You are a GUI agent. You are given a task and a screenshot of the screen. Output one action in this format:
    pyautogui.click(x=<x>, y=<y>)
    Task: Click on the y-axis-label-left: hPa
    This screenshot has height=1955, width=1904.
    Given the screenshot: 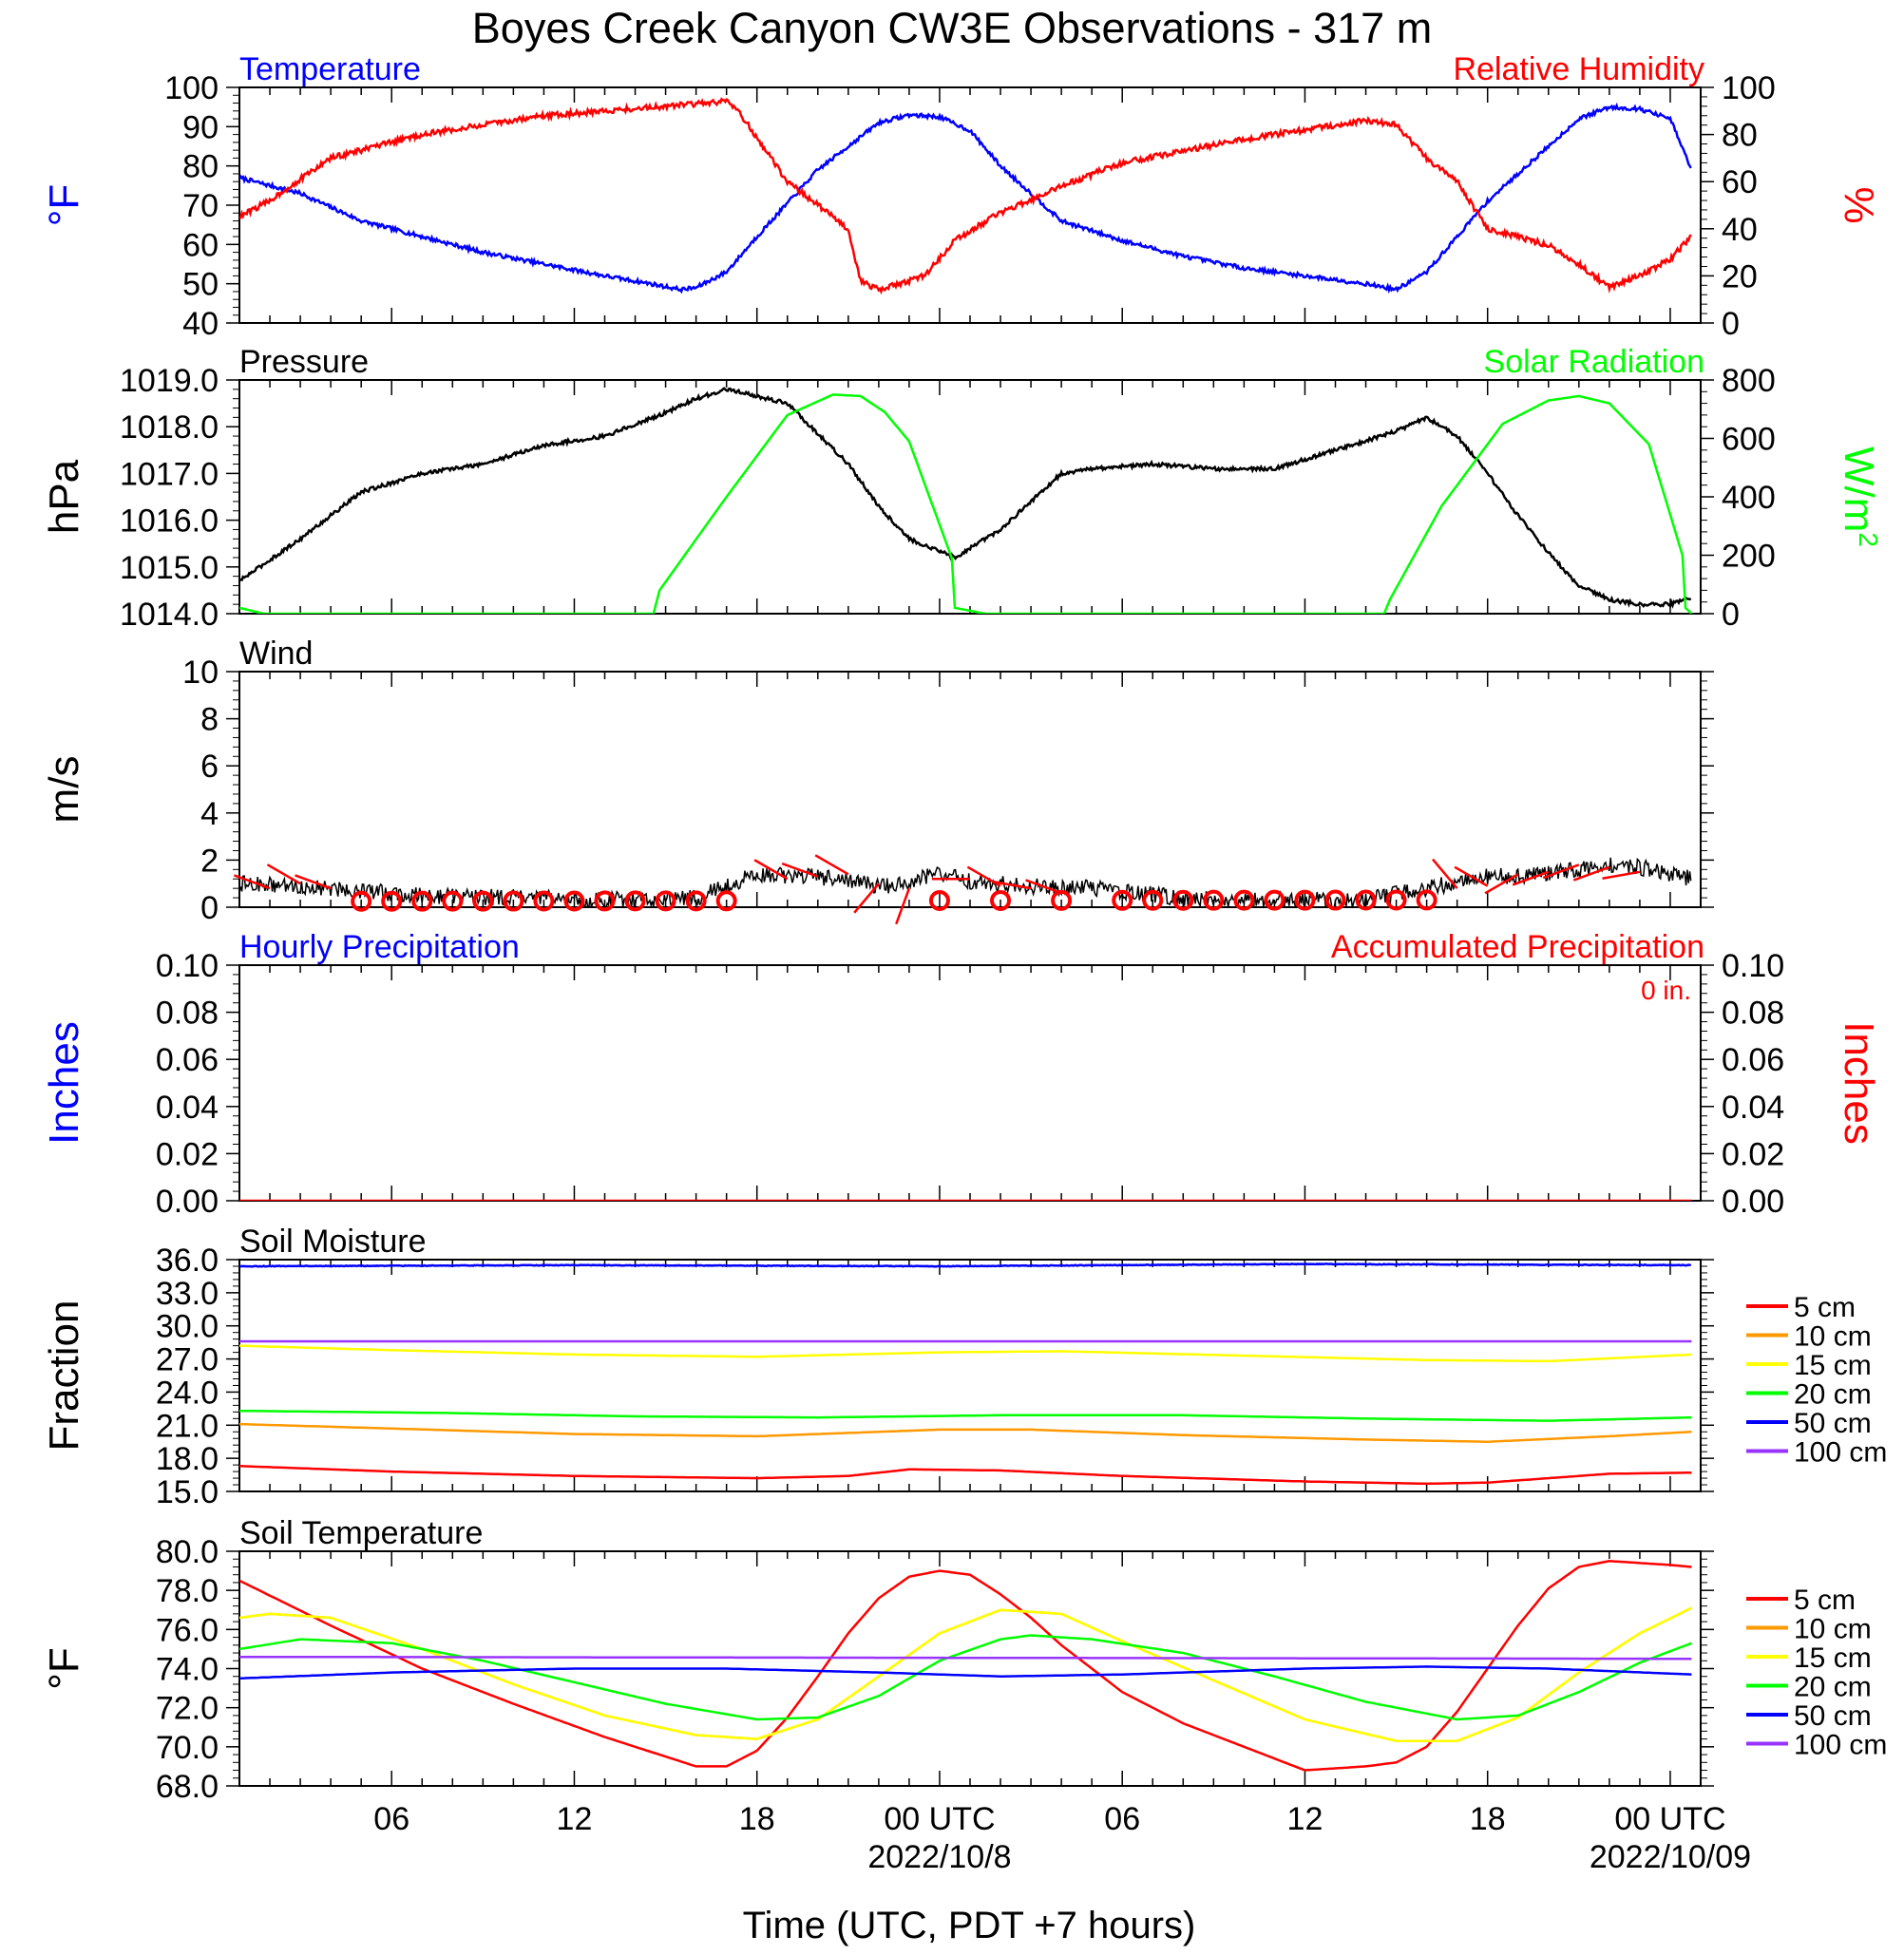 What is the action you would take?
    pyautogui.click(x=64, y=496)
    